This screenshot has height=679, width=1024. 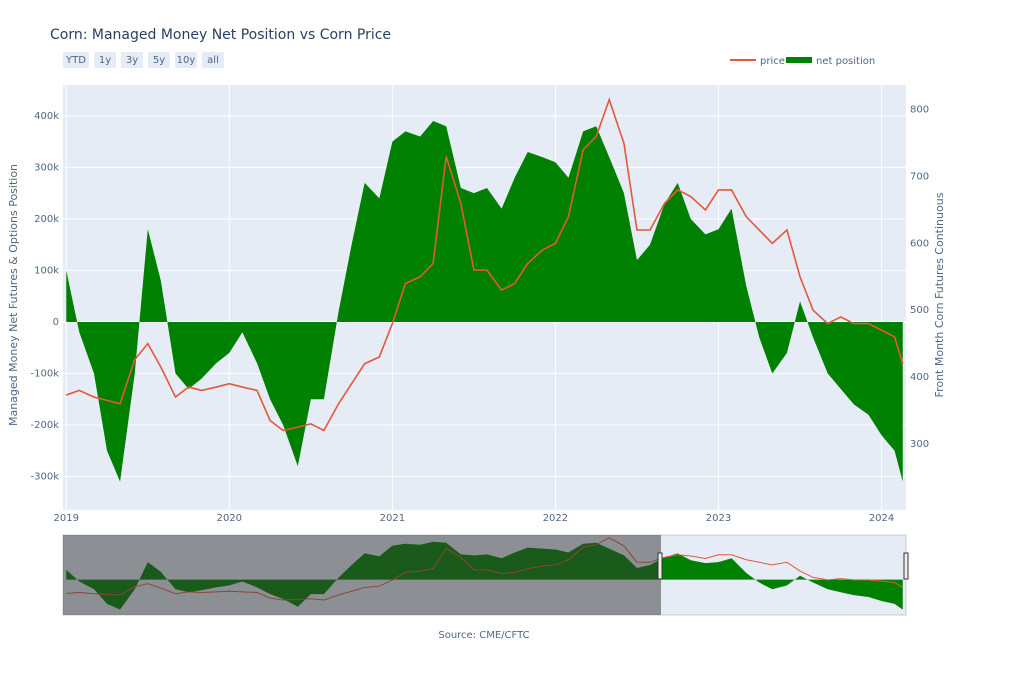 I want to click on range-button: YTD, so click(x=76, y=60).